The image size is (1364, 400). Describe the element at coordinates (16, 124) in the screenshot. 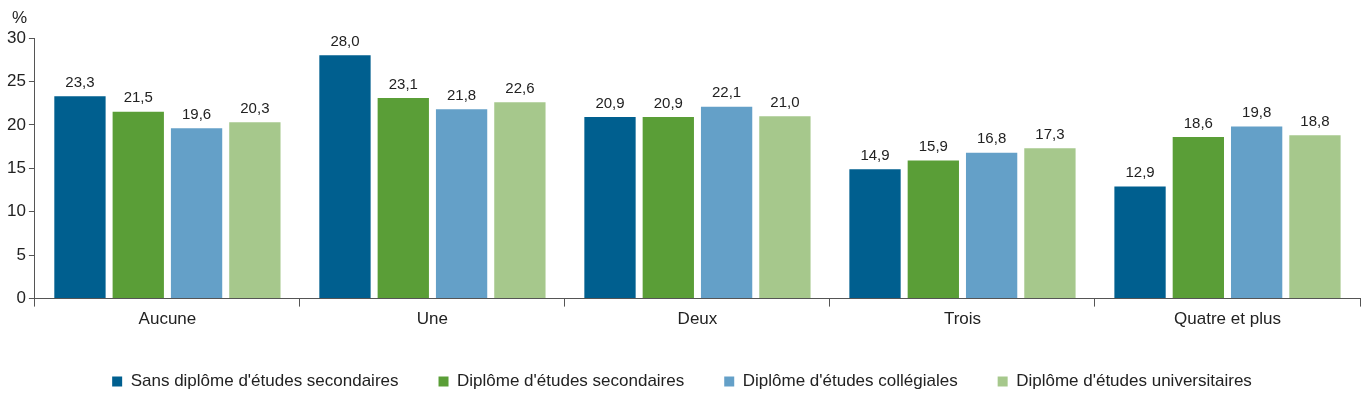

I see `y-tick-label: 20` at that location.